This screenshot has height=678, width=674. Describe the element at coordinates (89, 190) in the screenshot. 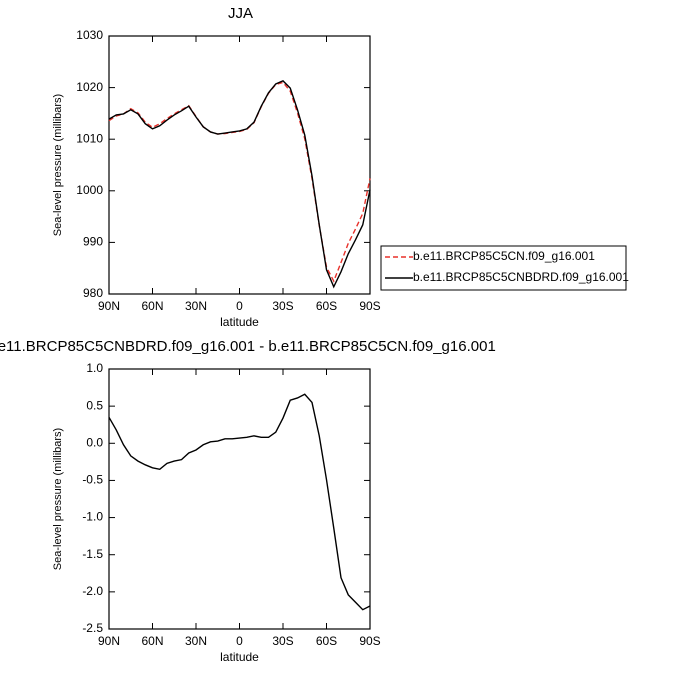

I see `y-tick-label: 1000` at that location.